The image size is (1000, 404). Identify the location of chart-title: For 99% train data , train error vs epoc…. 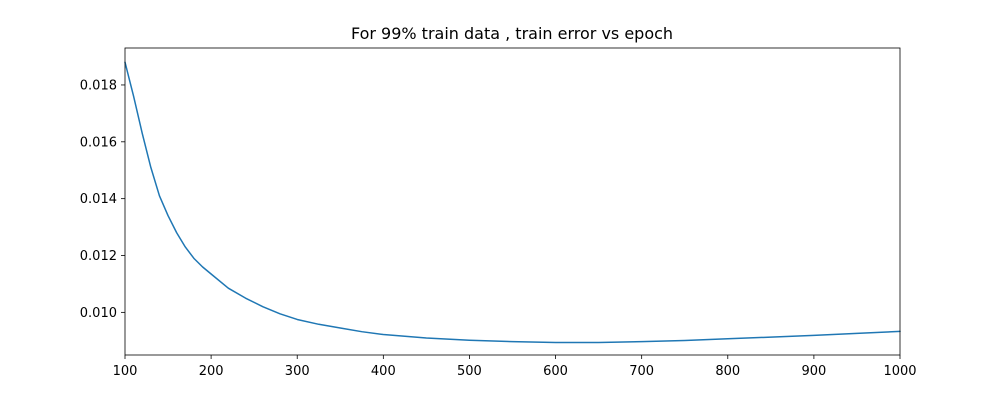
(512, 33).